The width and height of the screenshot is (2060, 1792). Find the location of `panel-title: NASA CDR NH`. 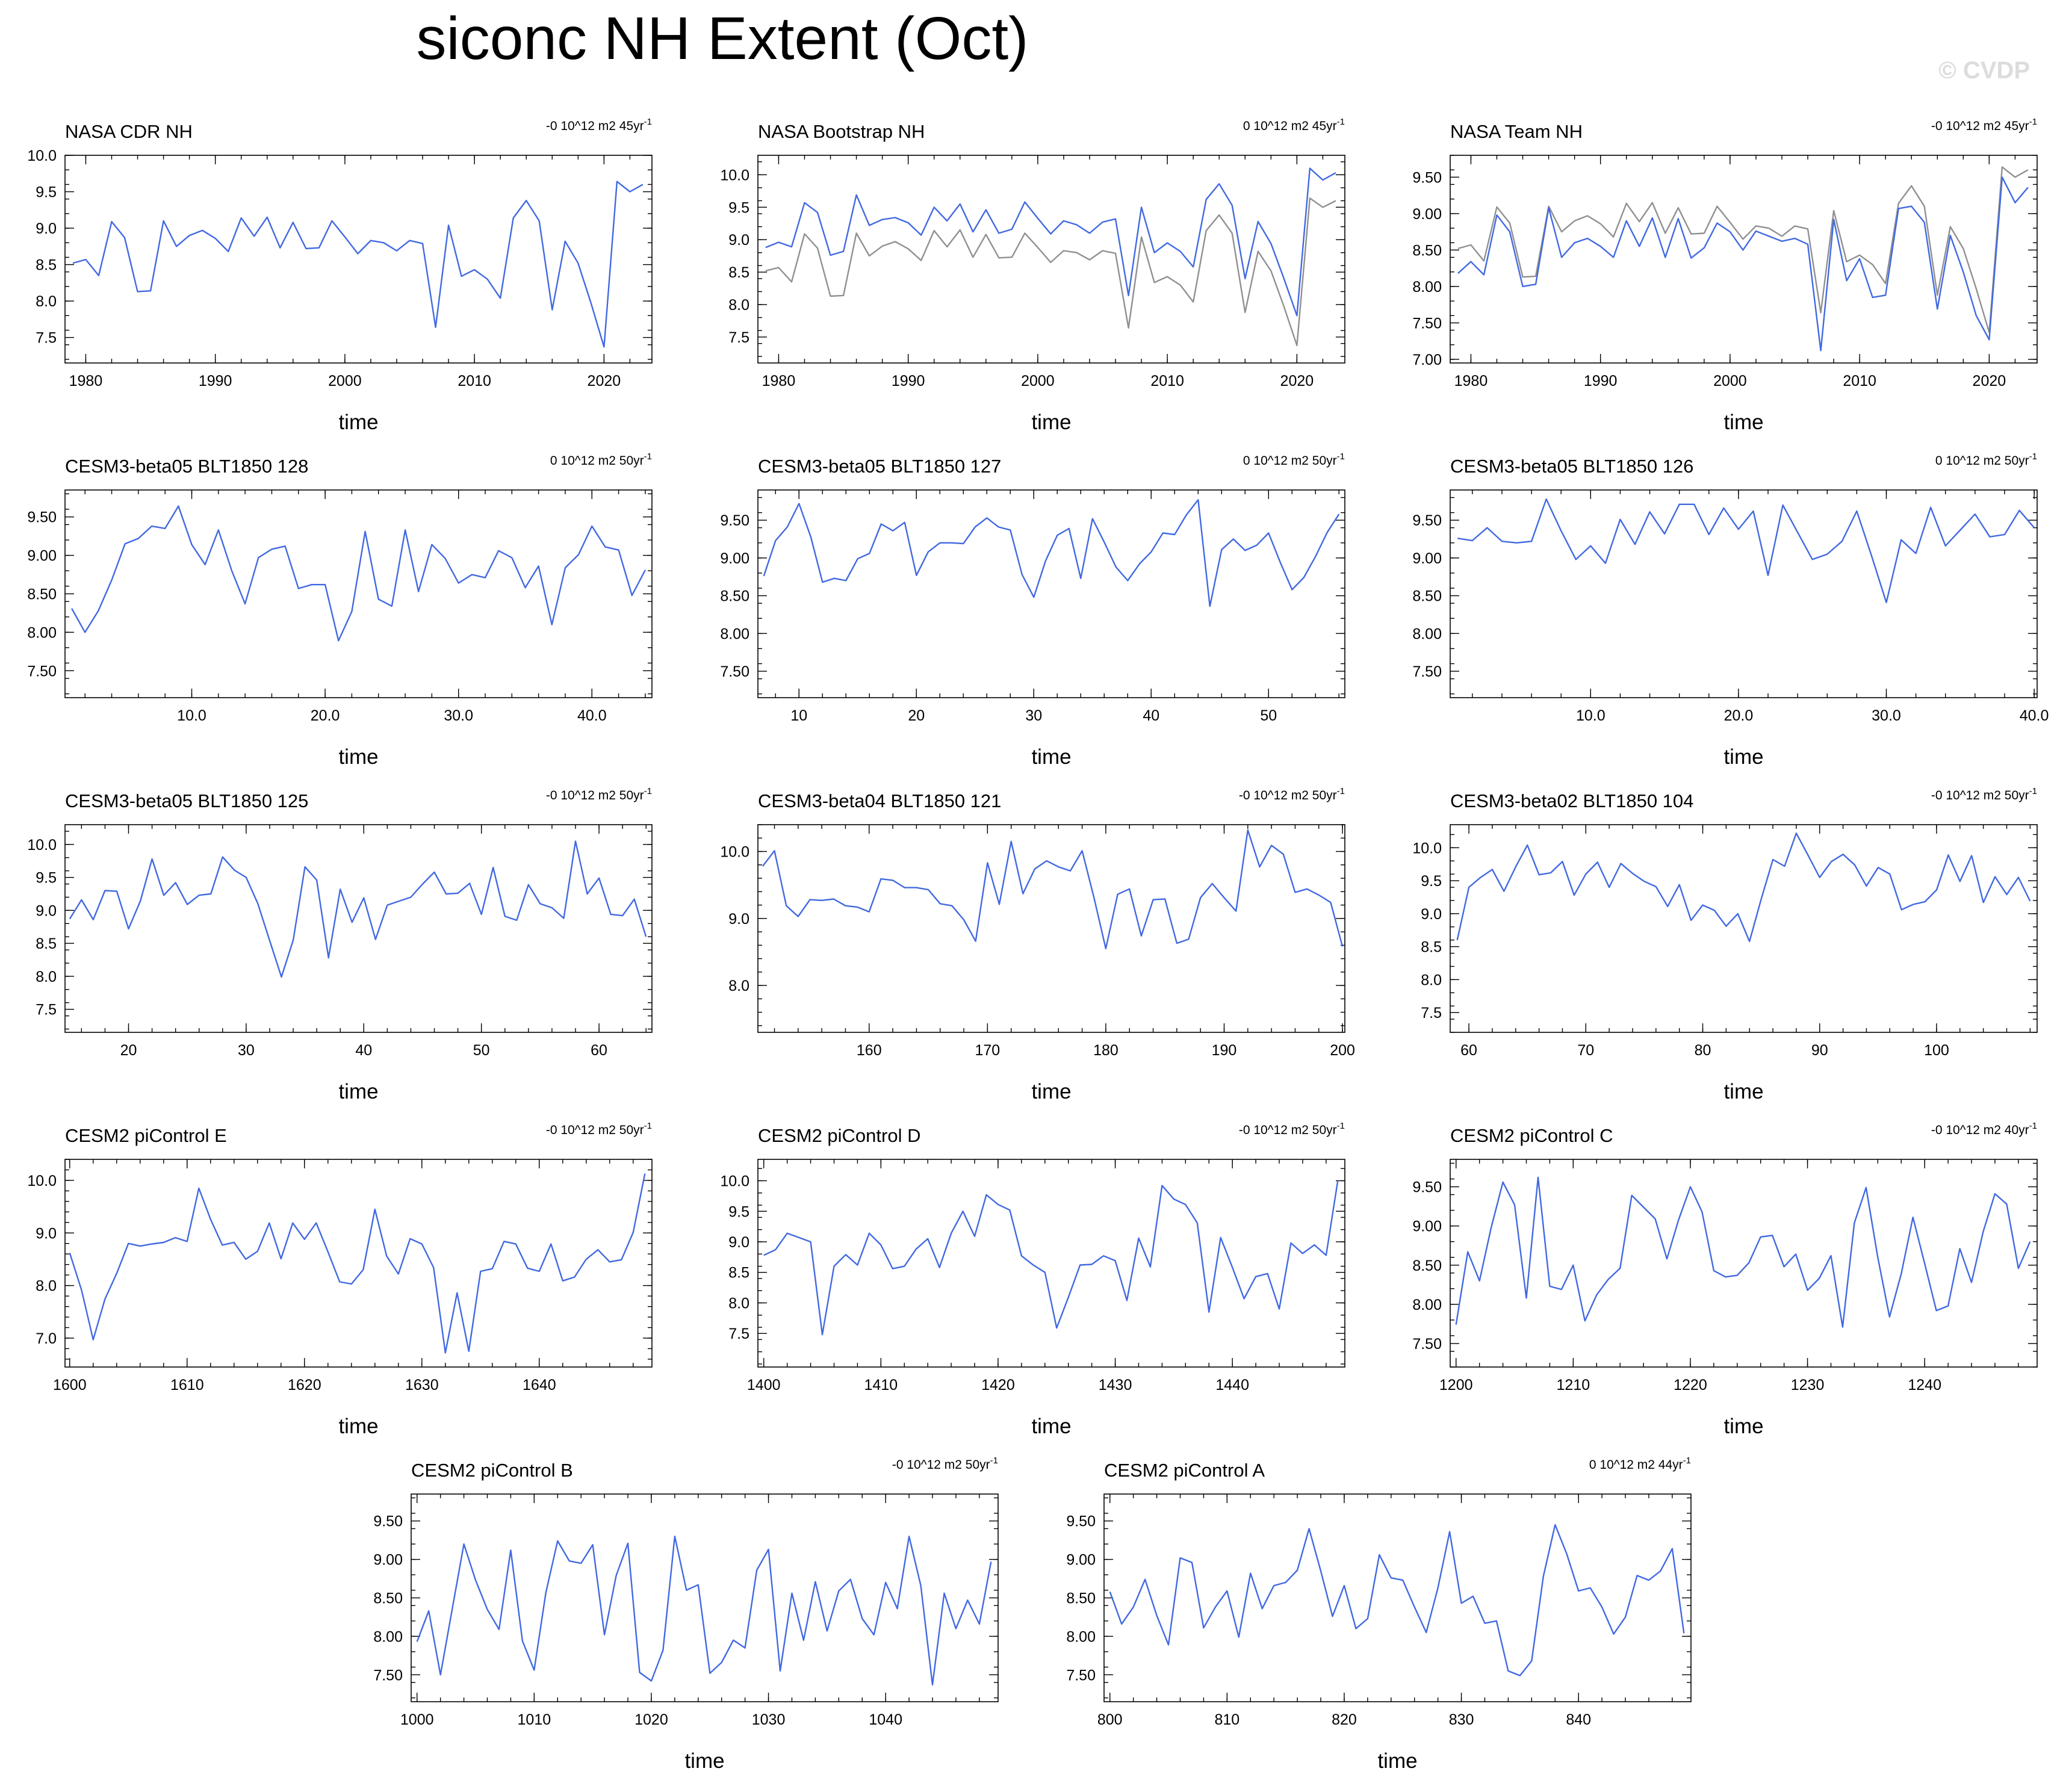

panel-title: NASA CDR NH is located at coordinates (129, 131).